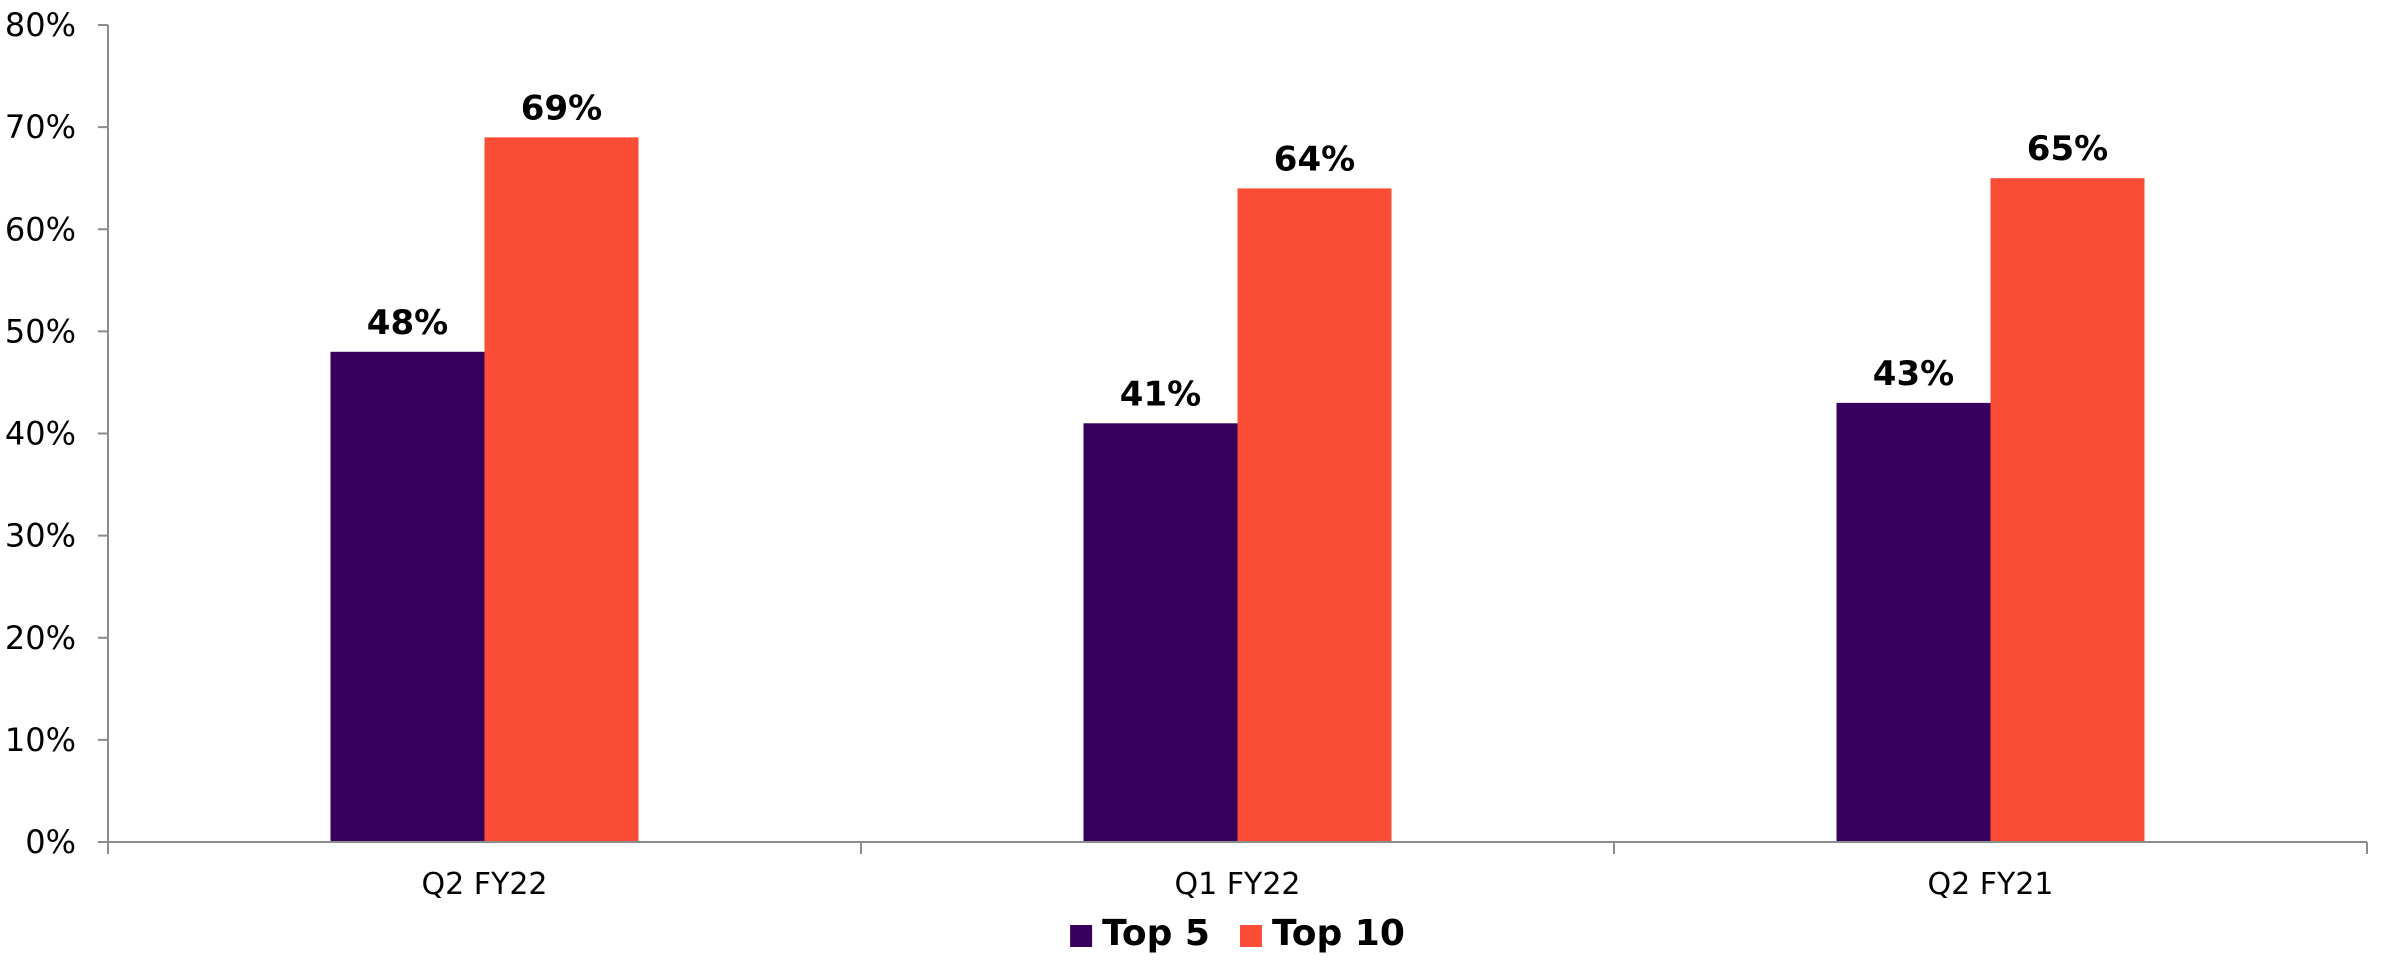  I want to click on y-tick-label: 50%, so click(40, 331).